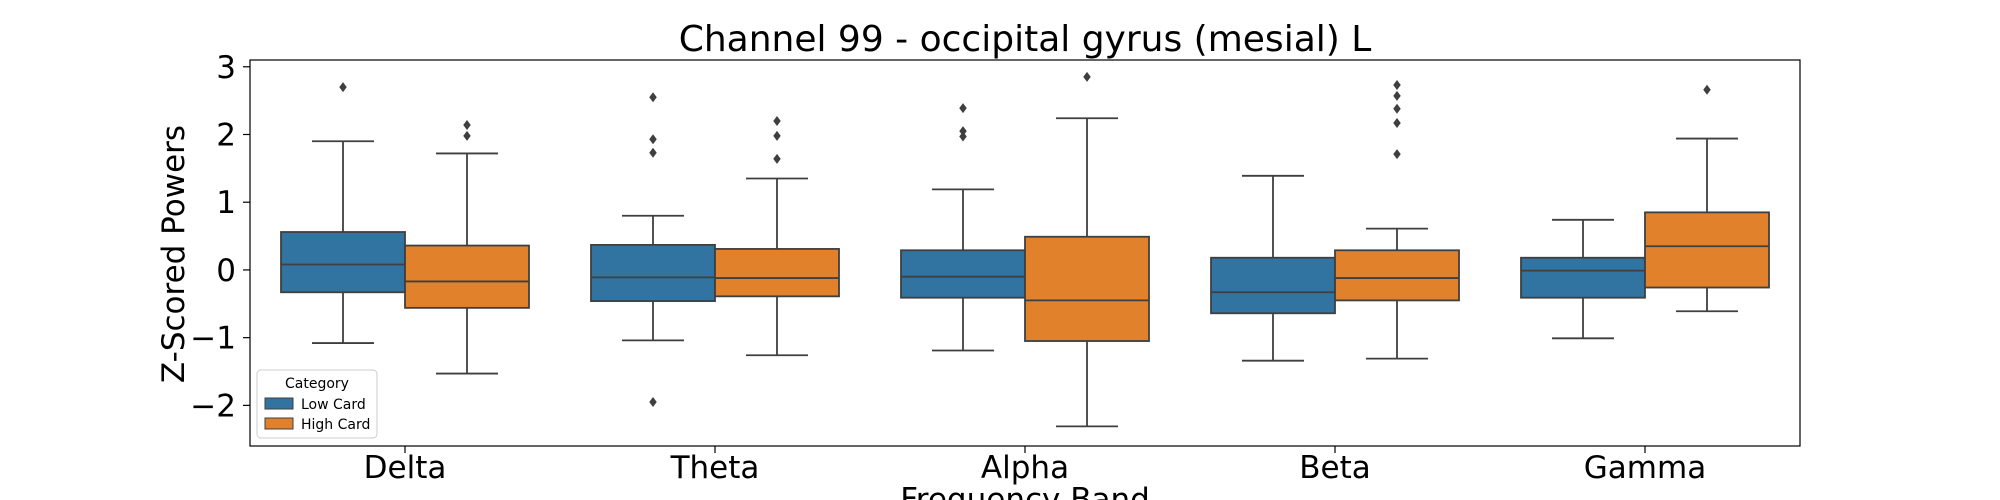 The width and height of the screenshot is (2000, 500). I want to click on legend: Category Low Card High Card, so click(317, 404).